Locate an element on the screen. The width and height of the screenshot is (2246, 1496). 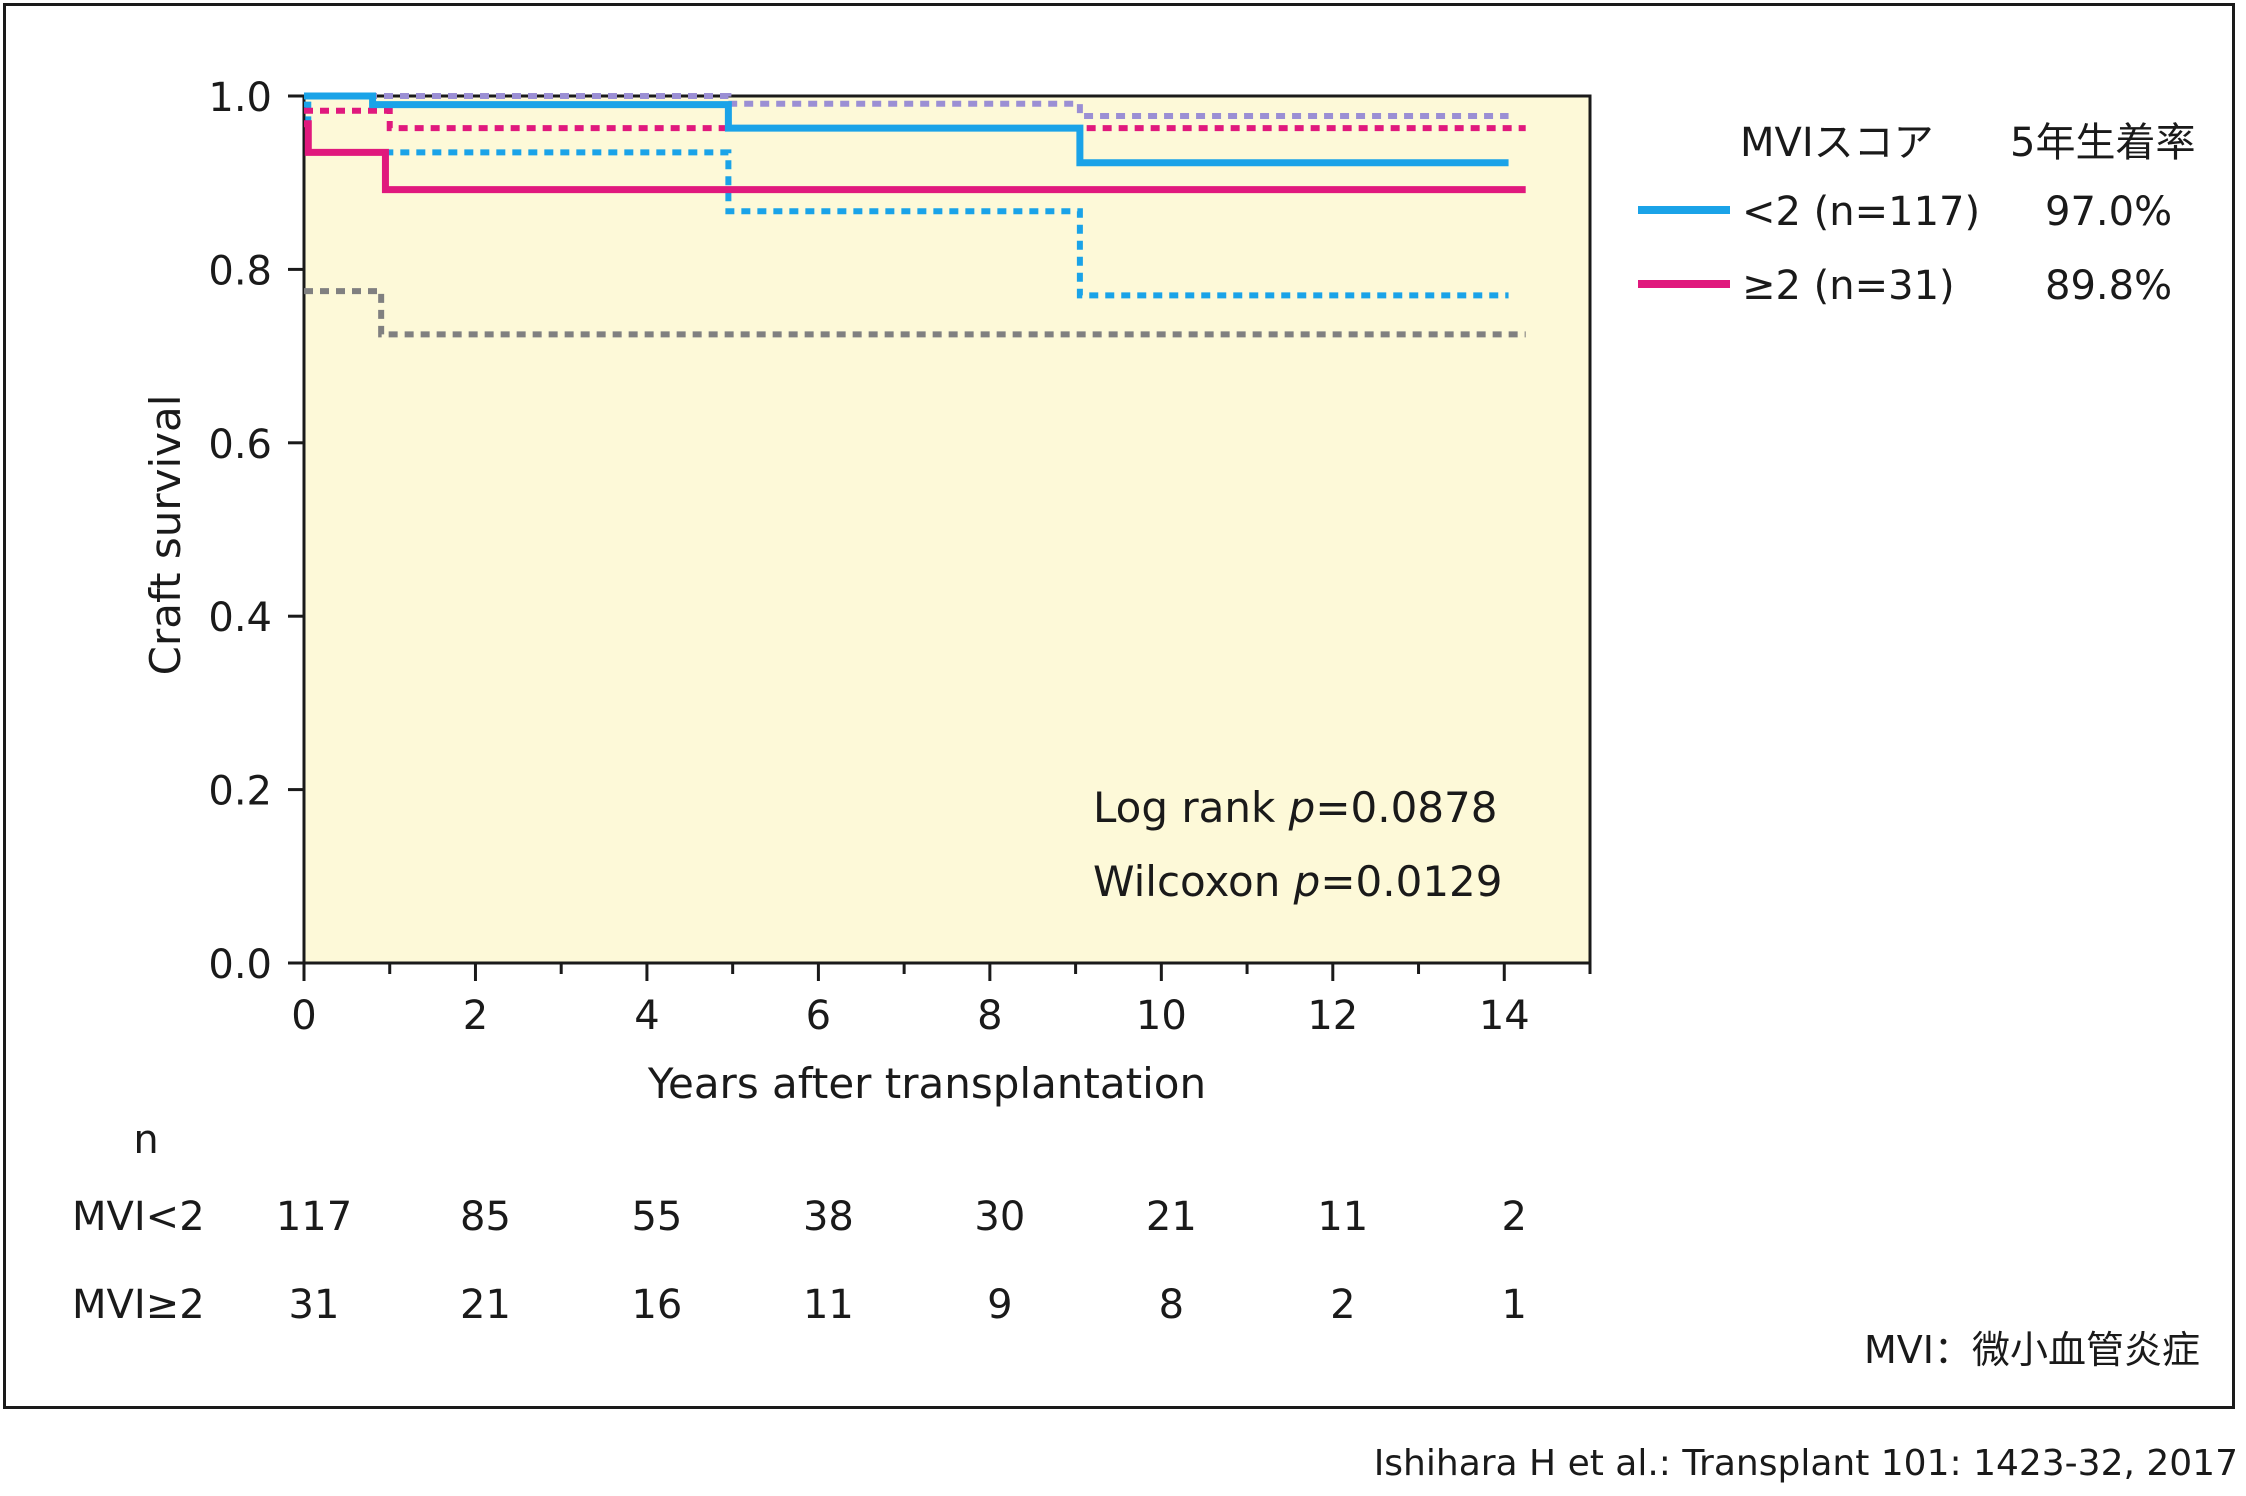
risk-cell: 16 is located at coordinates (656, 1305).